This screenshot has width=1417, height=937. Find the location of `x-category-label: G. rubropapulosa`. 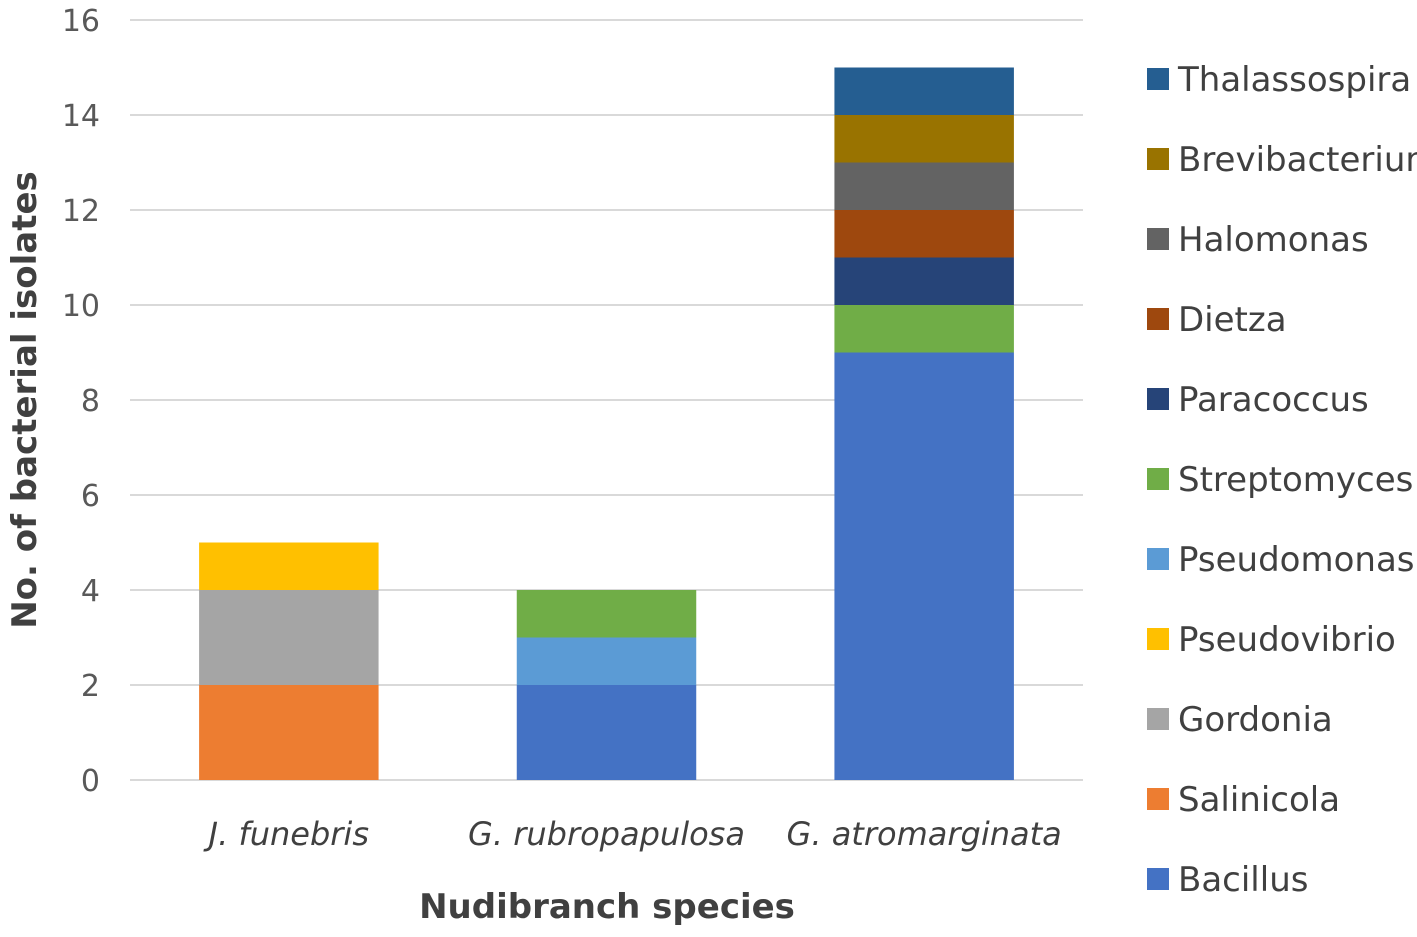

x-category-label: G. rubropapulosa is located at coordinates (606, 834).